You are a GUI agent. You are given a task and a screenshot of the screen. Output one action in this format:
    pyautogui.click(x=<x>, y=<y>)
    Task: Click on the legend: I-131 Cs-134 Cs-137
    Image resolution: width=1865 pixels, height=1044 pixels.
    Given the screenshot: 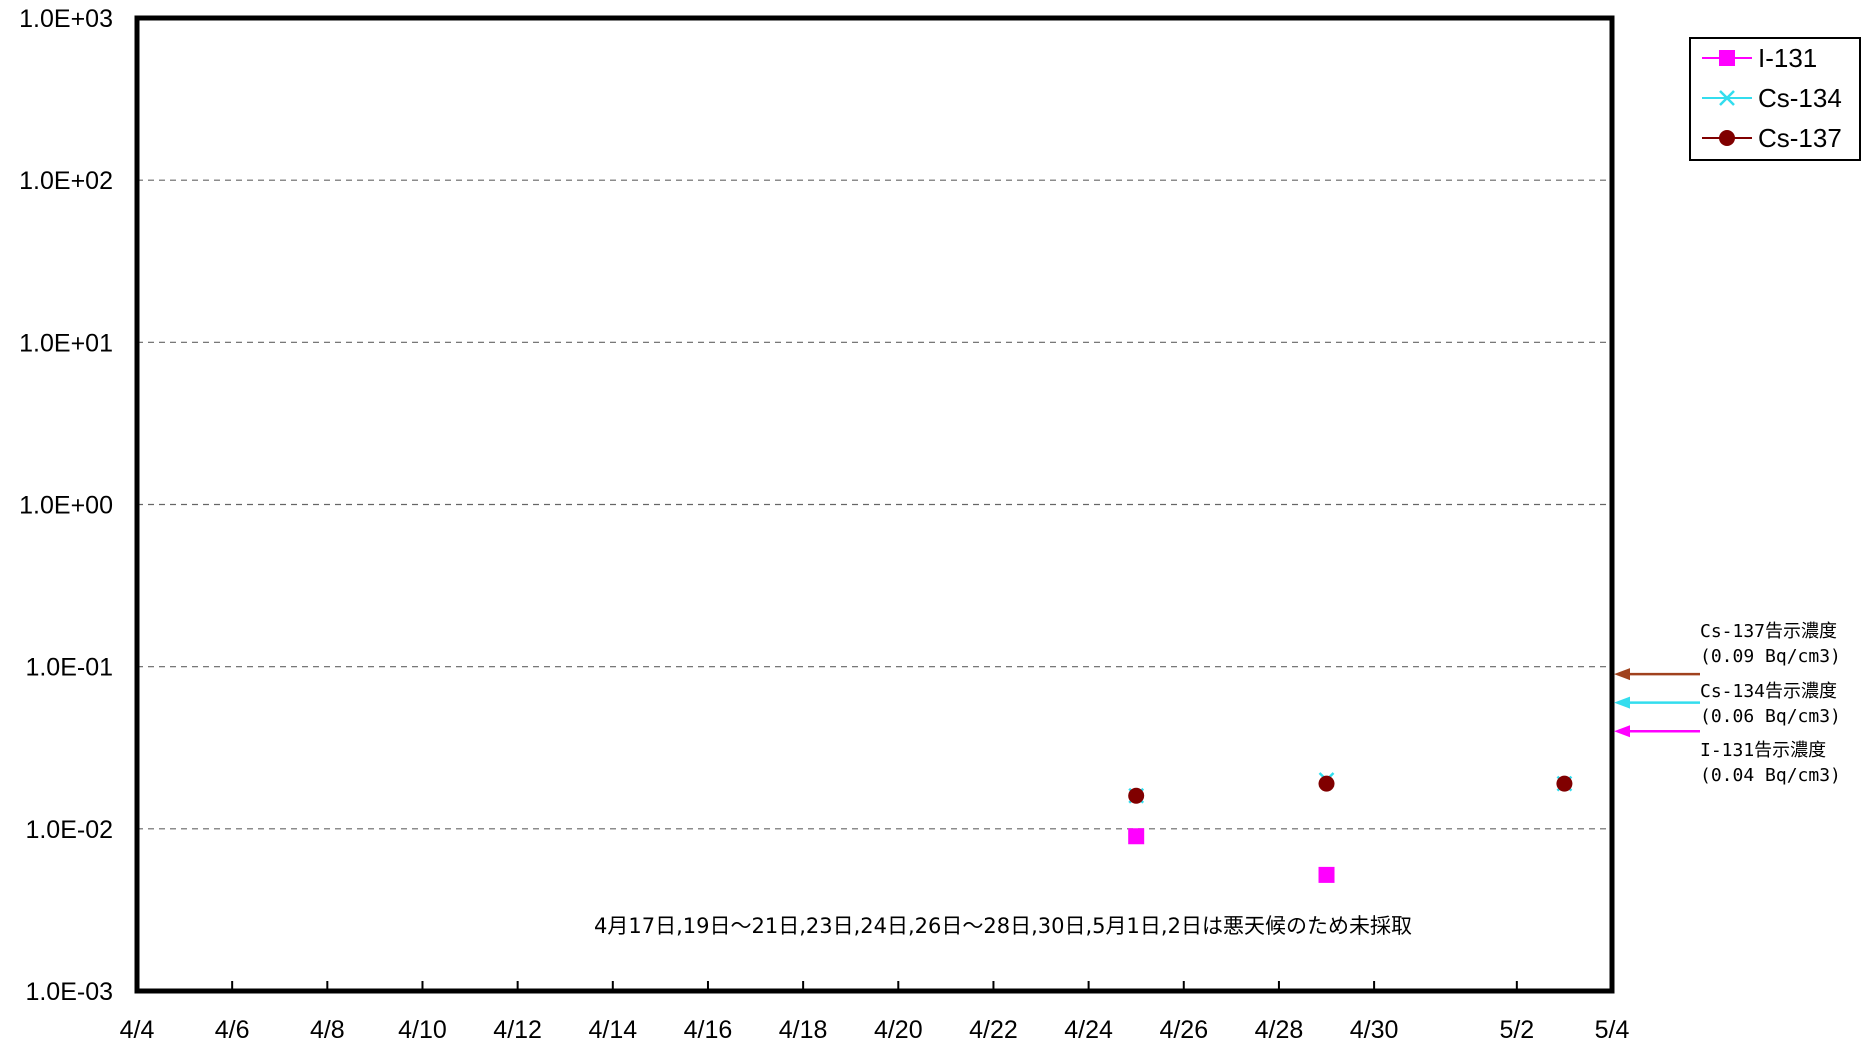 What is the action you would take?
    pyautogui.click(x=1775, y=99)
    